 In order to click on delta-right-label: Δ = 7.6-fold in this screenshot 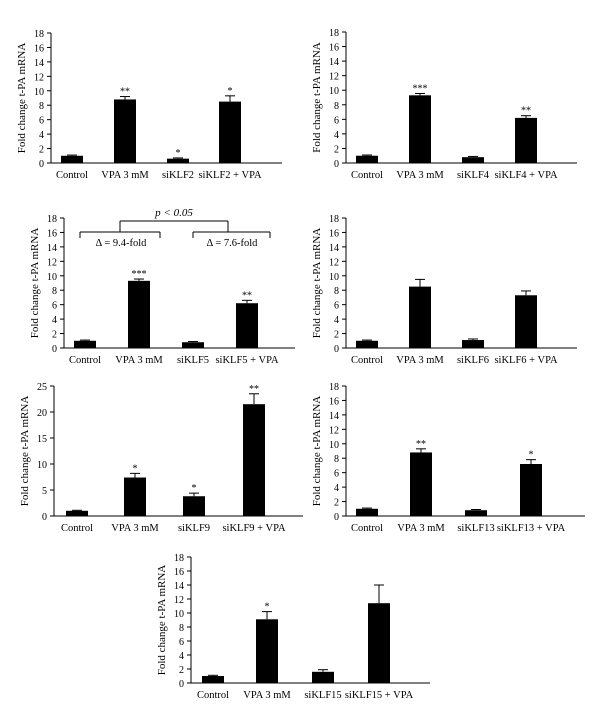, I will do `click(233, 243)`.